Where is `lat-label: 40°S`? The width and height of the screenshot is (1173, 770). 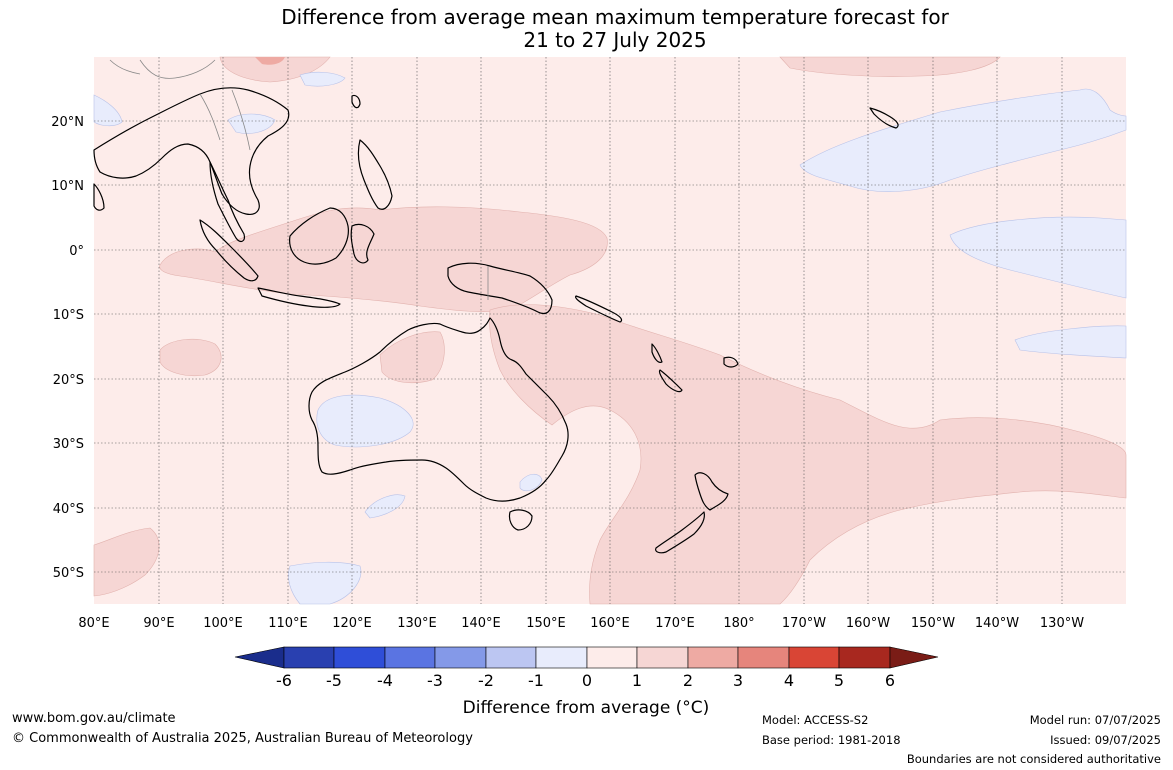
lat-label: 40°S is located at coordinates (68, 509).